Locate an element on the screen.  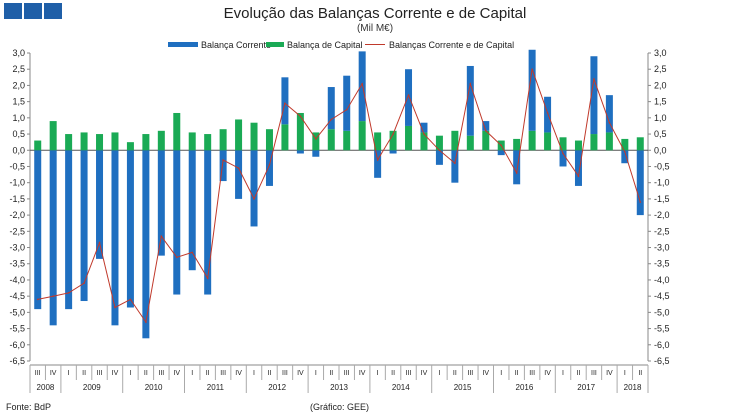
y-tick-label-left: -5,5 is located at coordinates (17, 329).